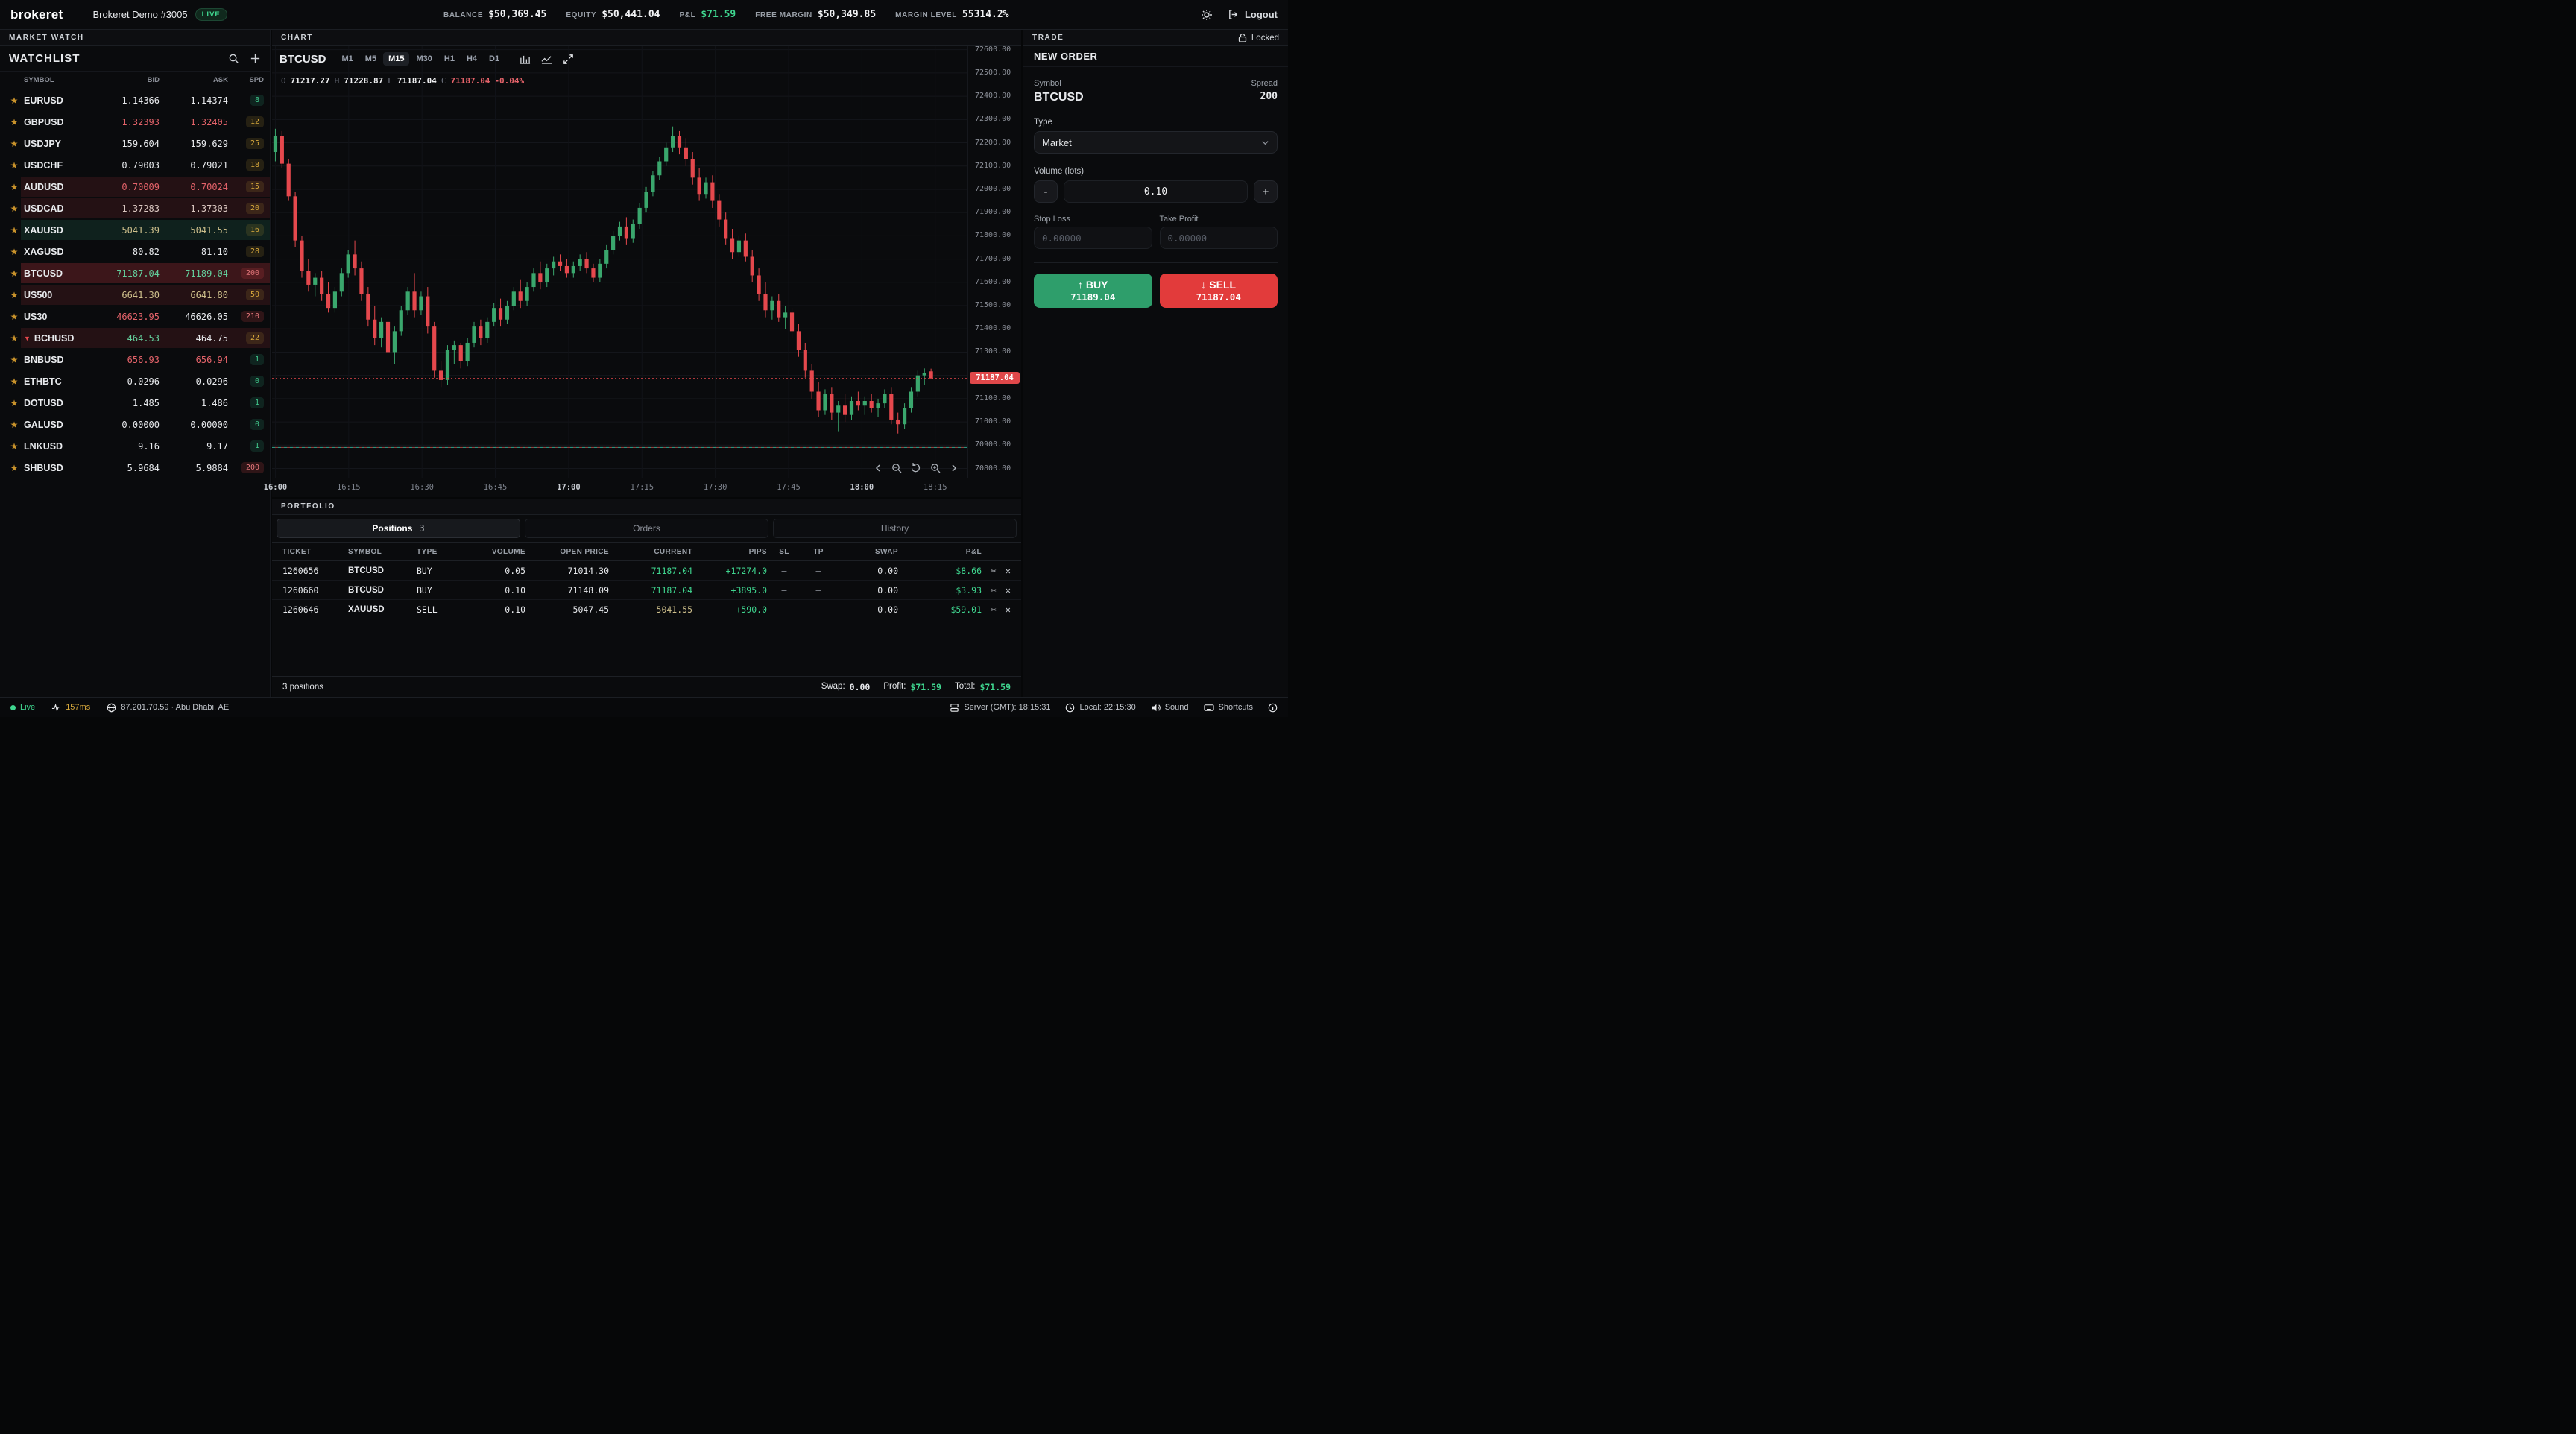 This screenshot has width=2576, height=1434. I want to click on order-type-select: Market, so click(1156, 143).